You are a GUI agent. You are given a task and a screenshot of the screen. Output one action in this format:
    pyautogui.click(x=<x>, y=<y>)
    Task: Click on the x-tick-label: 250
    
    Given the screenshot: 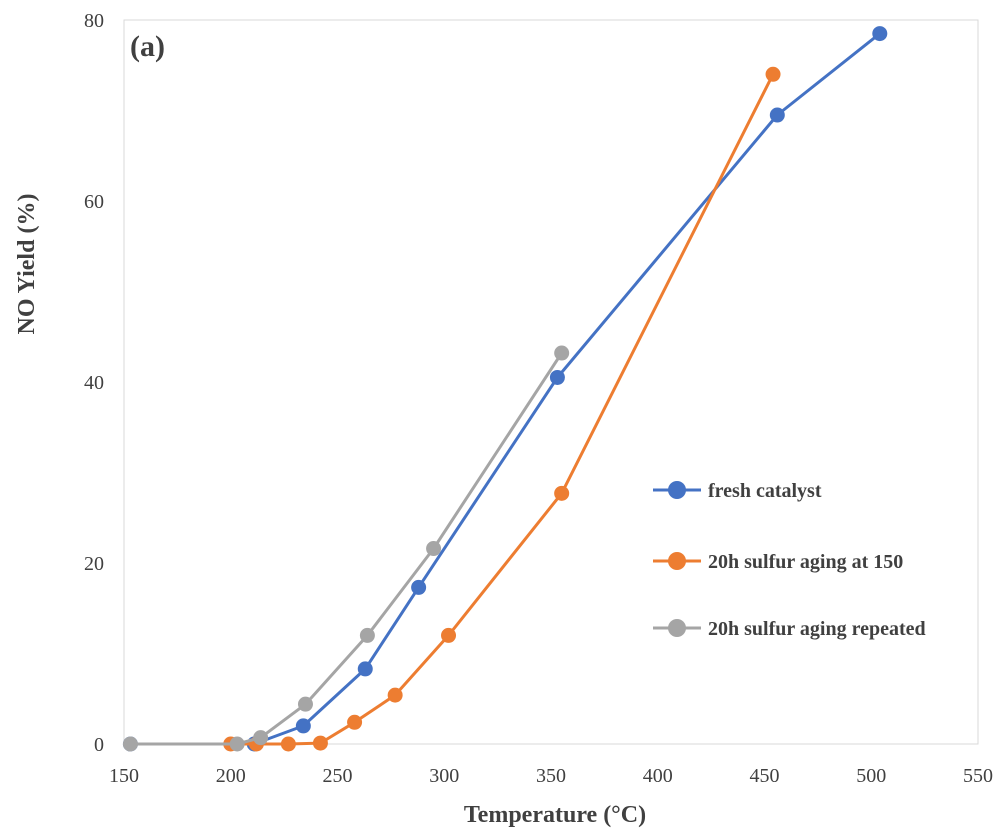 What is the action you would take?
    pyautogui.click(x=338, y=776)
    